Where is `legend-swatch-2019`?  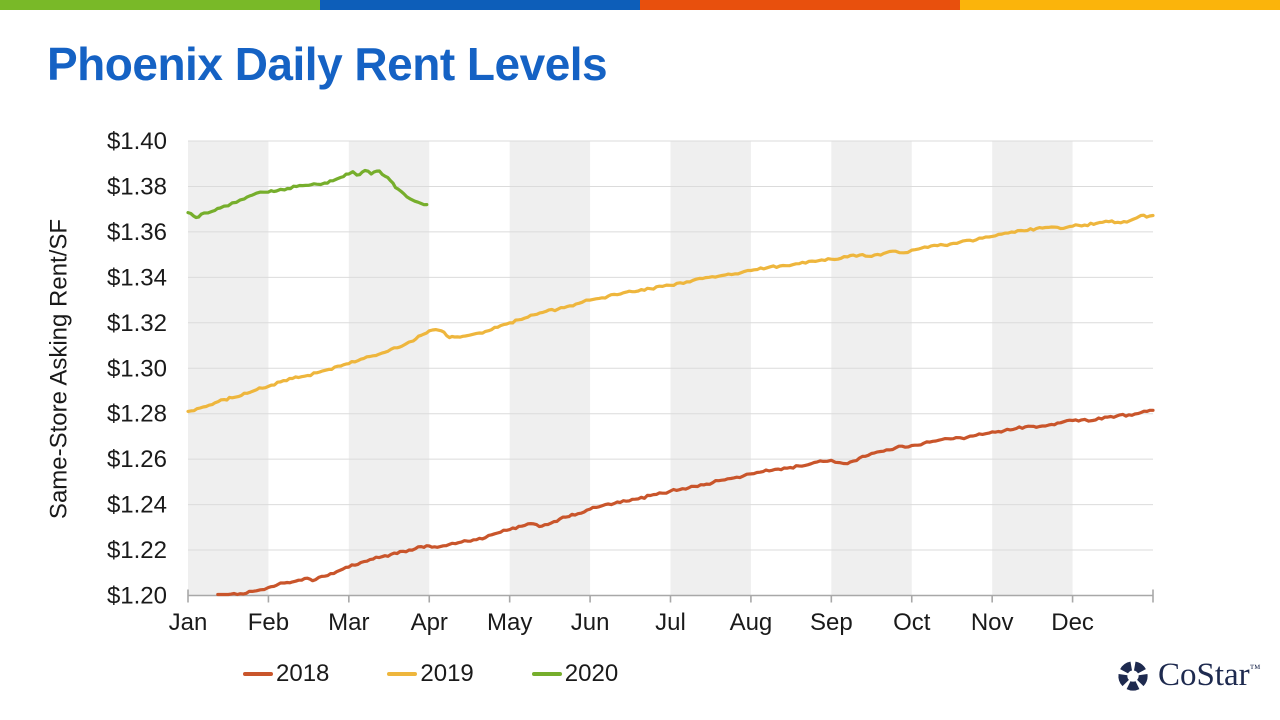
legend-swatch-2019 is located at coordinates (402, 674).